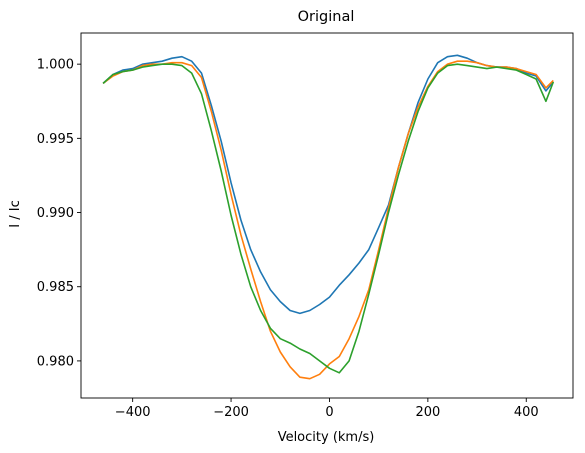 This screenshot has height=453, width=585. Describe the element at coordinates (427, 412) in the screenshot. I see `x-tick-label: 200` at that location.